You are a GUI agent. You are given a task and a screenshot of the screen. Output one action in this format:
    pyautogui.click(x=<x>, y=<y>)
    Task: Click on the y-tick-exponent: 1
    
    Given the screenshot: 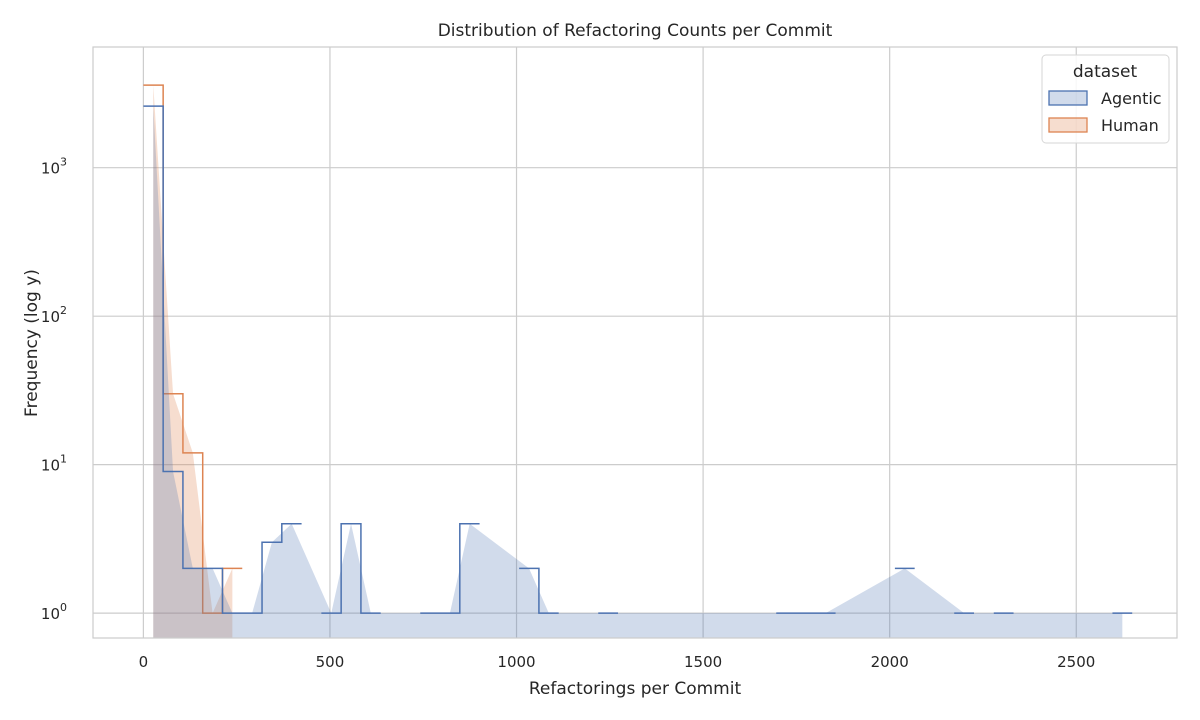 What is the action you would take?
    pyautogui.click(x=63, y=459)
    